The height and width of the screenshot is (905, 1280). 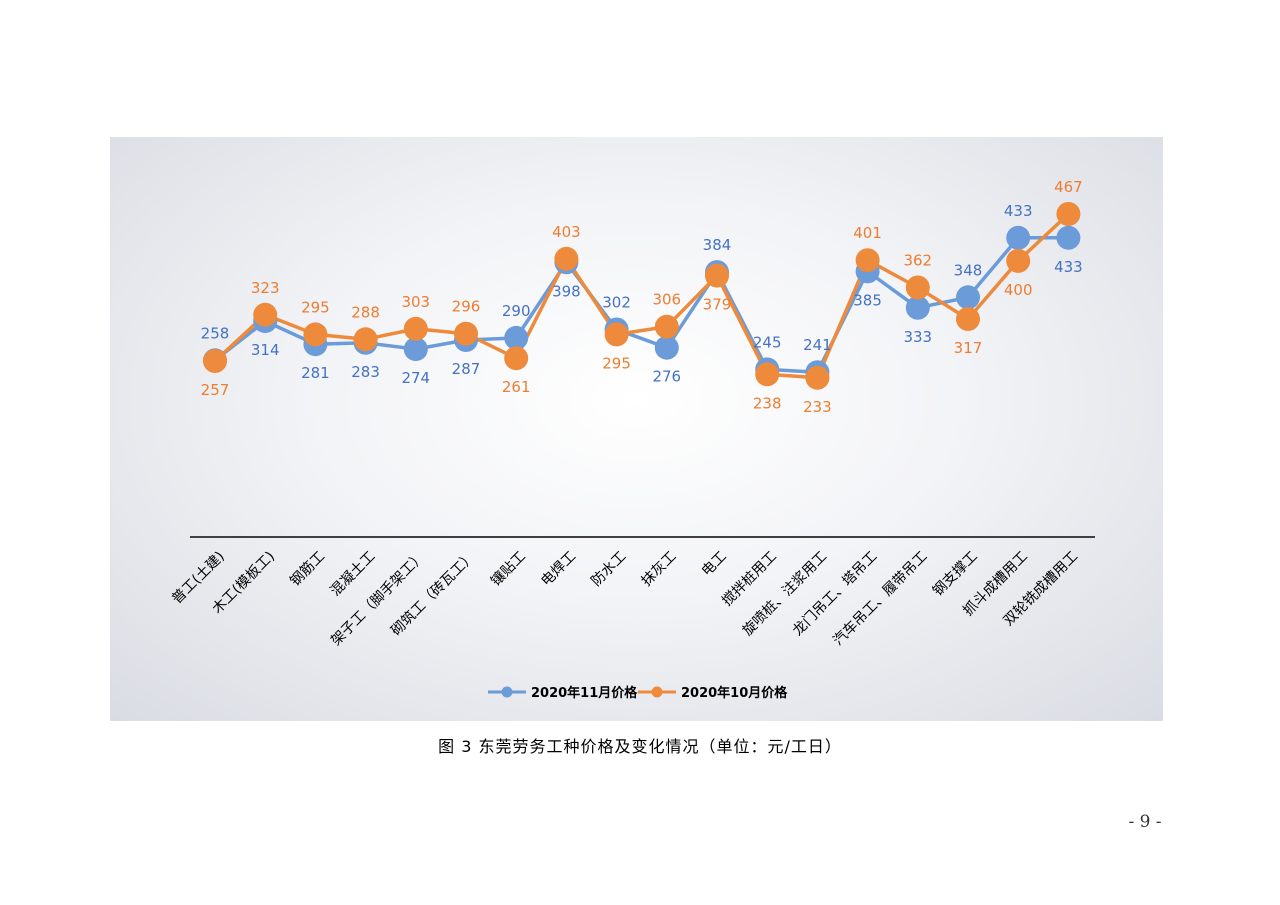 What do you see at coordinates (315, 373) in the screenshot?
I see `data-label: 281` at bounding box center [315, 373].